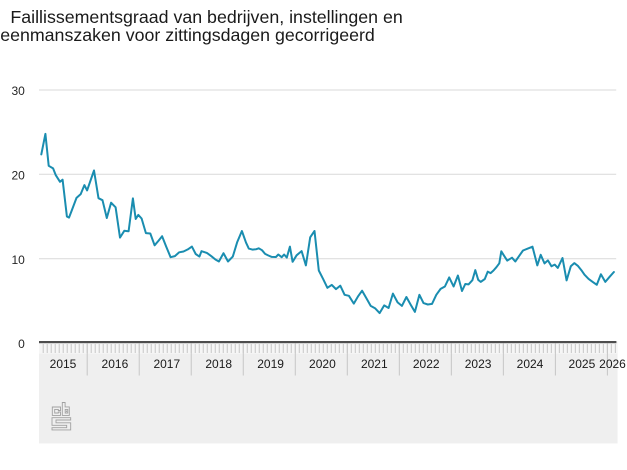  Describe the element at coordinates (18, 260) in the screenshot. I see `svg-text: 10` at that location.